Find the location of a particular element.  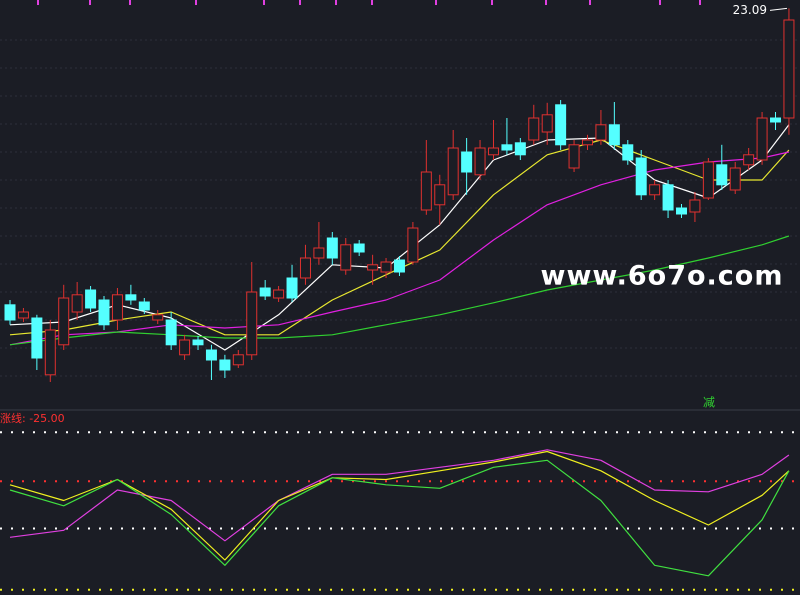

watermark: www.6o7o.com is located at coordinates (662, 276).